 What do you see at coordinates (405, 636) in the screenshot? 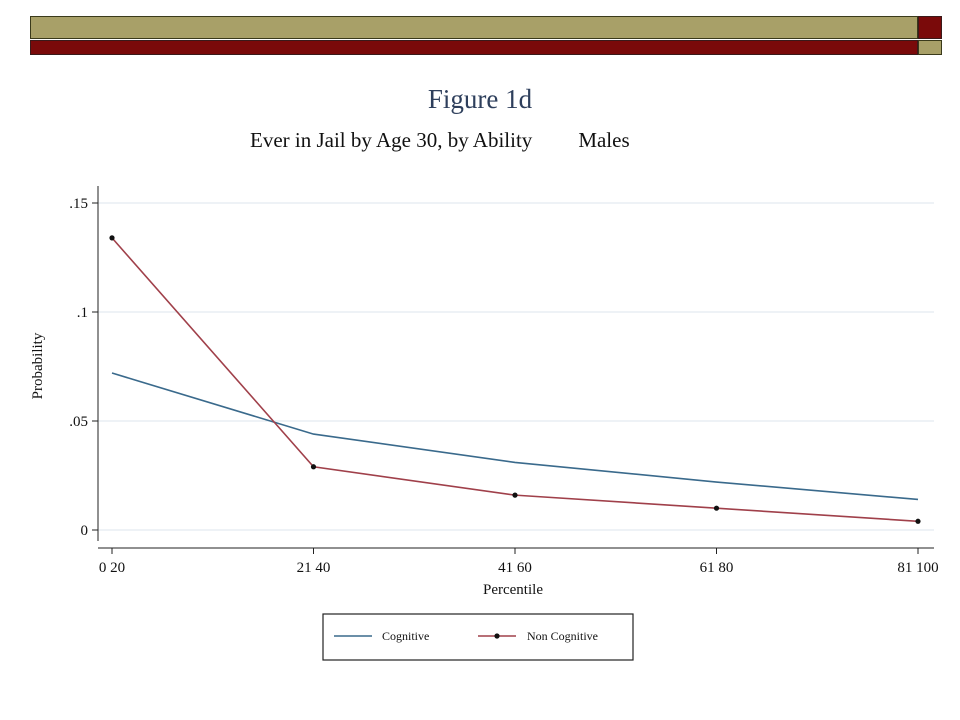
I see `legend-label: Cognitive` at bounding box center [405, 636].